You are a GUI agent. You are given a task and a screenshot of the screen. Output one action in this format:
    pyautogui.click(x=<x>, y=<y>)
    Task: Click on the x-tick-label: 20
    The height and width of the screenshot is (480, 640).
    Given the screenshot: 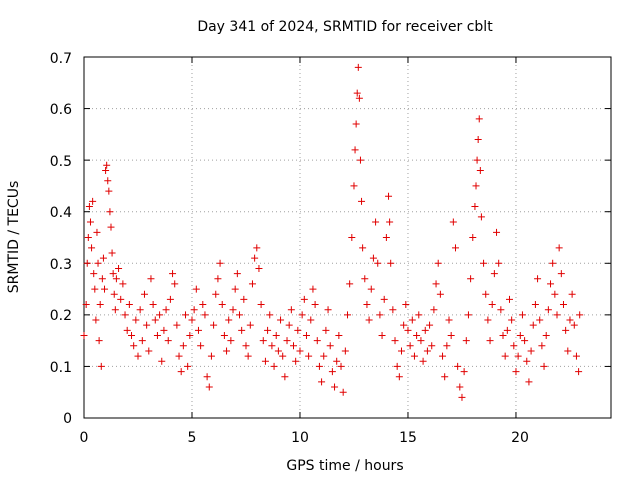 What is the action you would take?
    pyautogui.click(x=520, y=438)
    